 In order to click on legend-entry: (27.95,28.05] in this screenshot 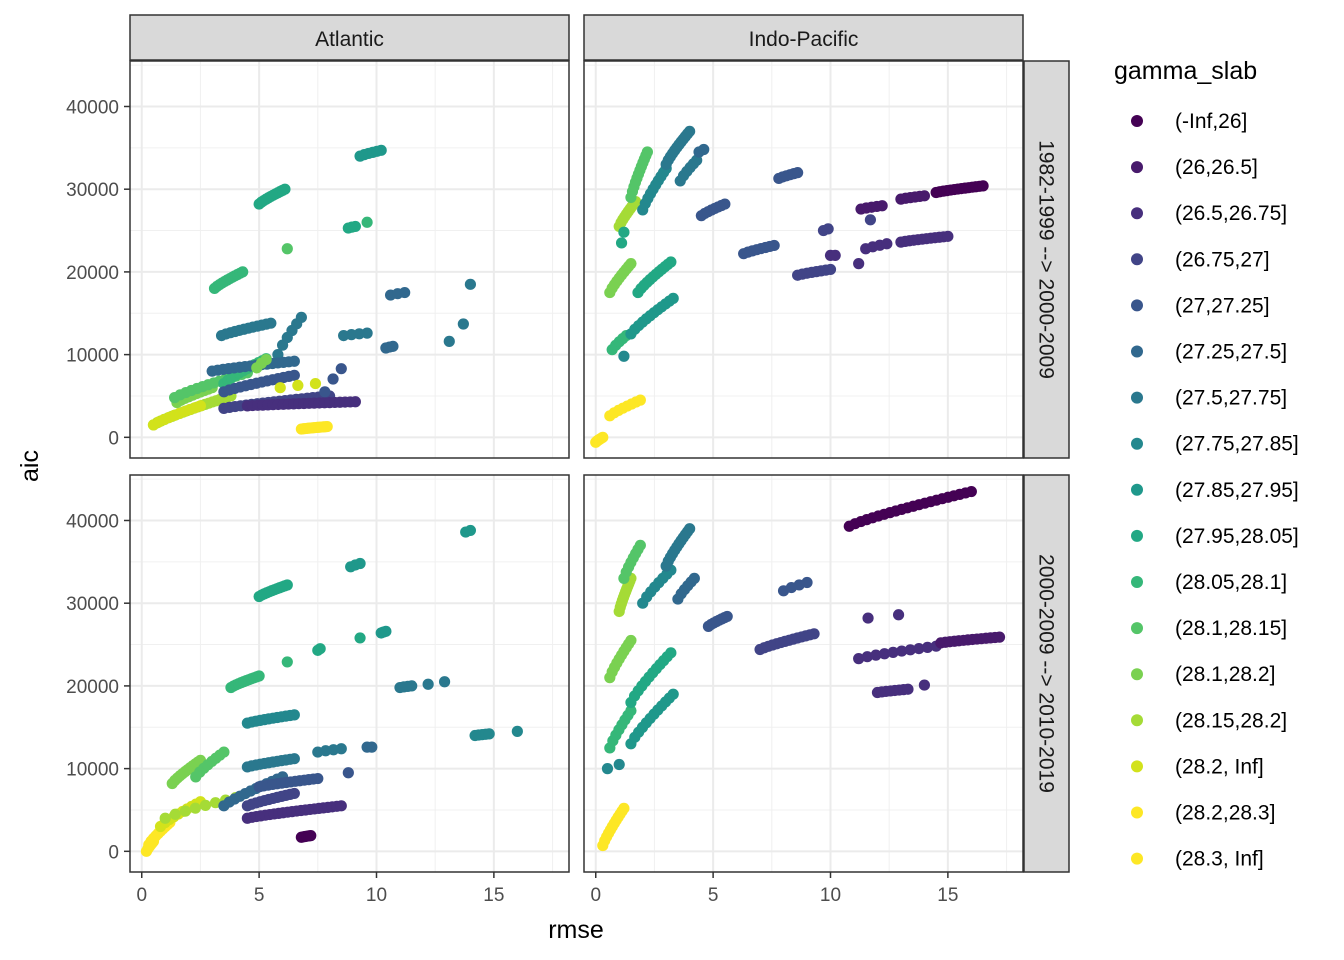, I will do `click(1215, 536)`.